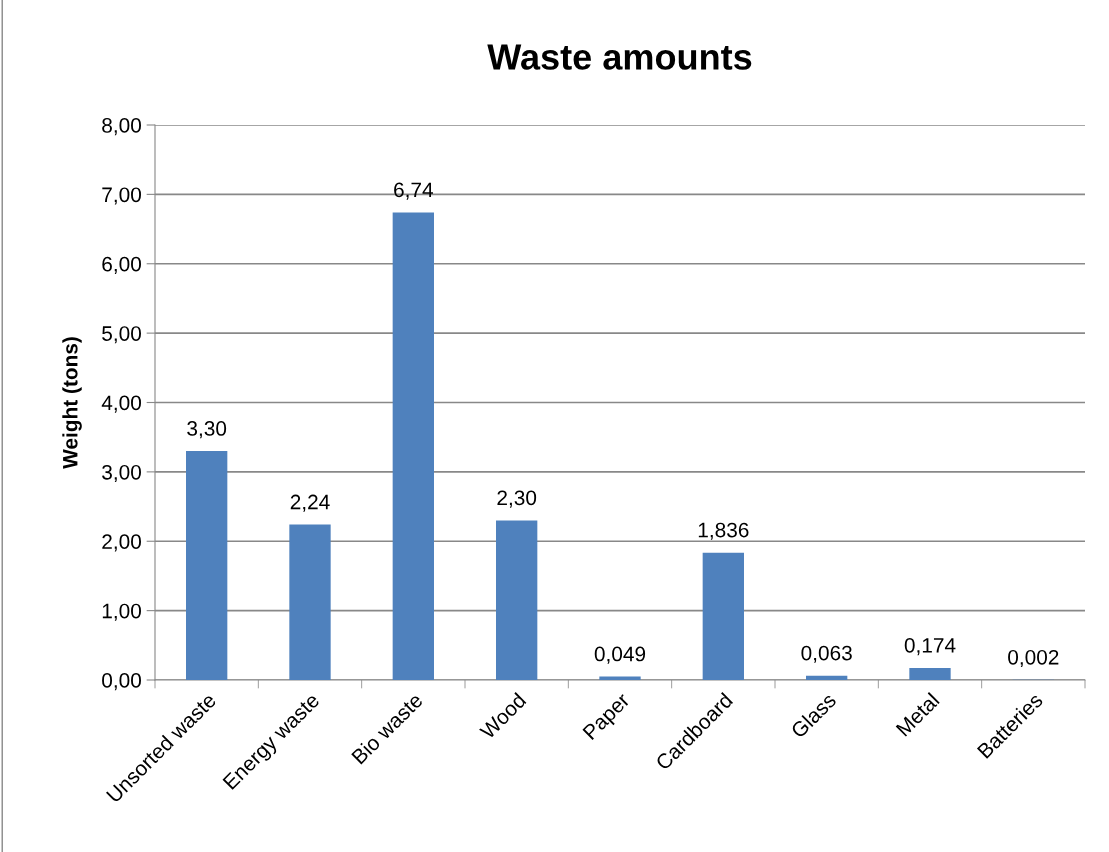  What do you see at coordinates (121, 404) in the screenshot?
I see `y-tick-label: 4,00` at bounding box center [121, 404].